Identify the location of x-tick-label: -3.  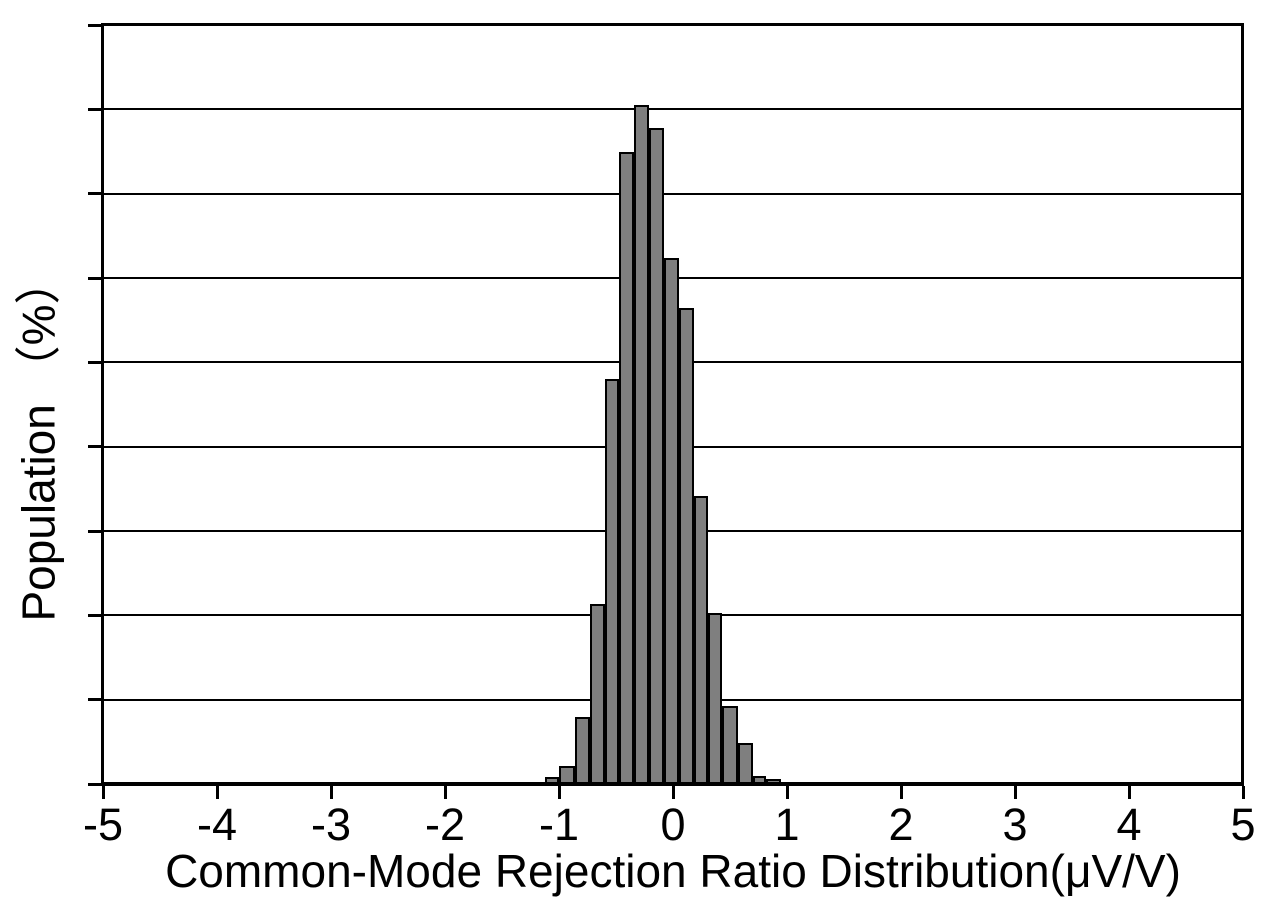
(330, 824).